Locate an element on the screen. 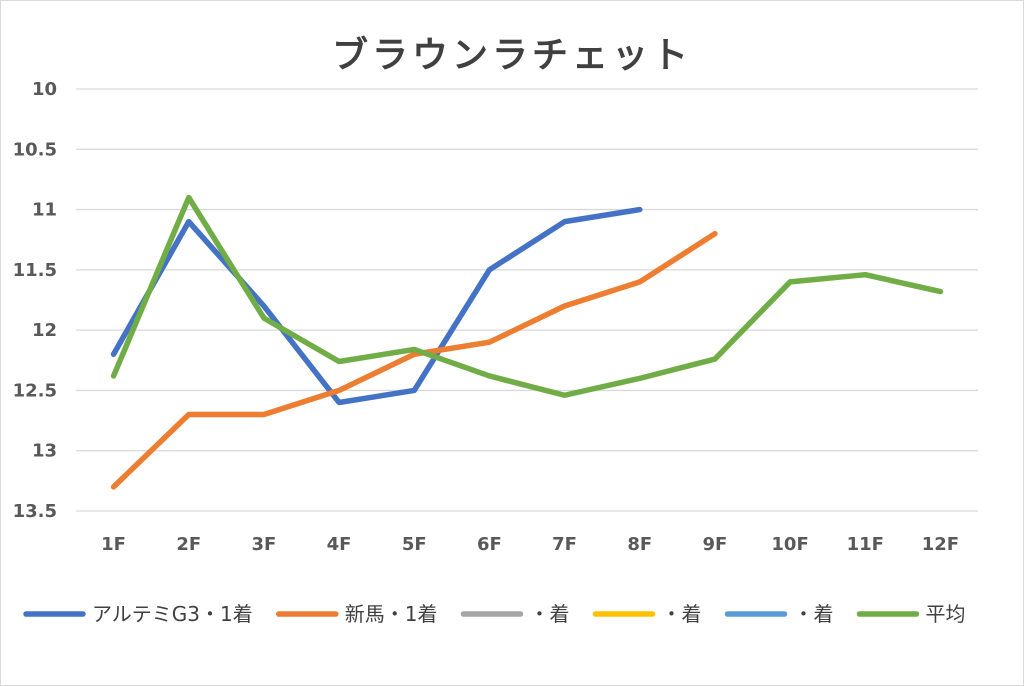  x-tick-label: 12F is located at coordinates (940, 544).